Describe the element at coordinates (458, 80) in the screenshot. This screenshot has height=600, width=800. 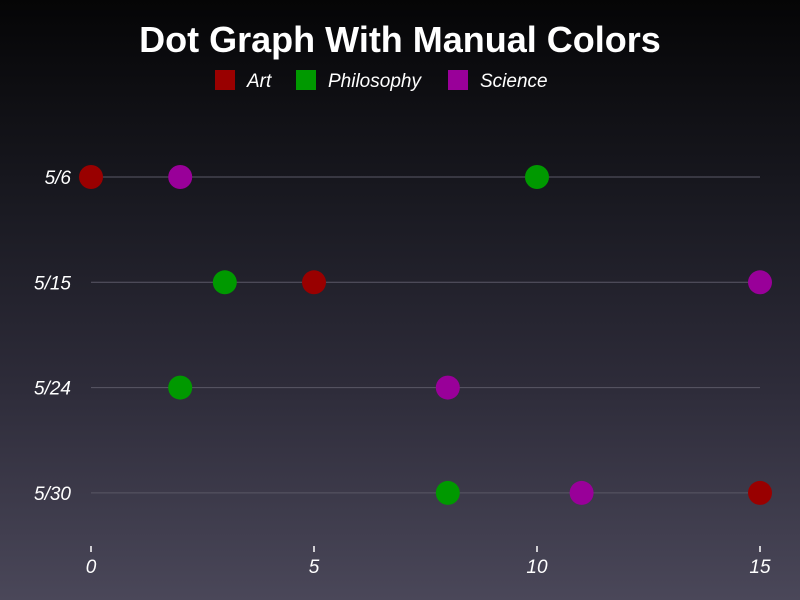
I see `legend-swatch-science` at that location.